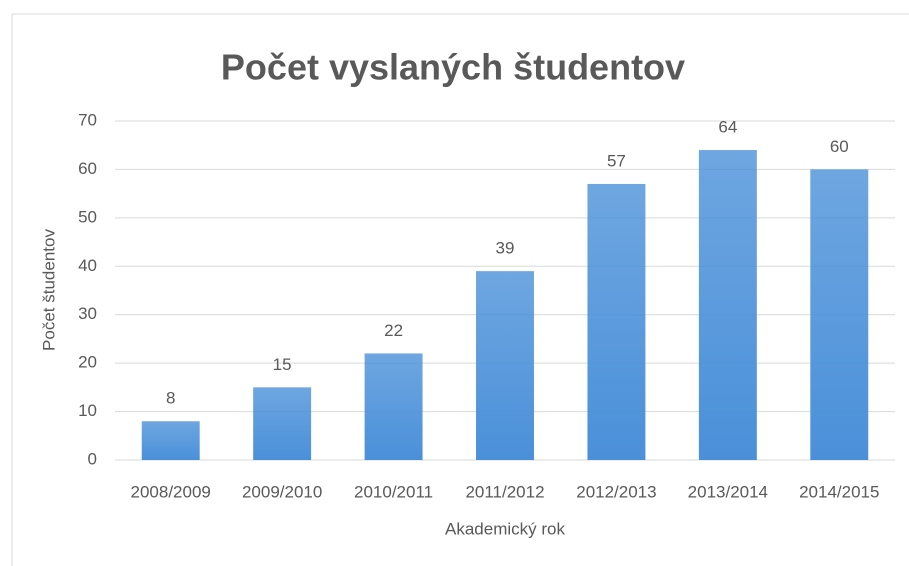  What do you see at coordinates (727, 127) in the screenshot?
I see `data-label: 64` at bounding box center [727, 127].